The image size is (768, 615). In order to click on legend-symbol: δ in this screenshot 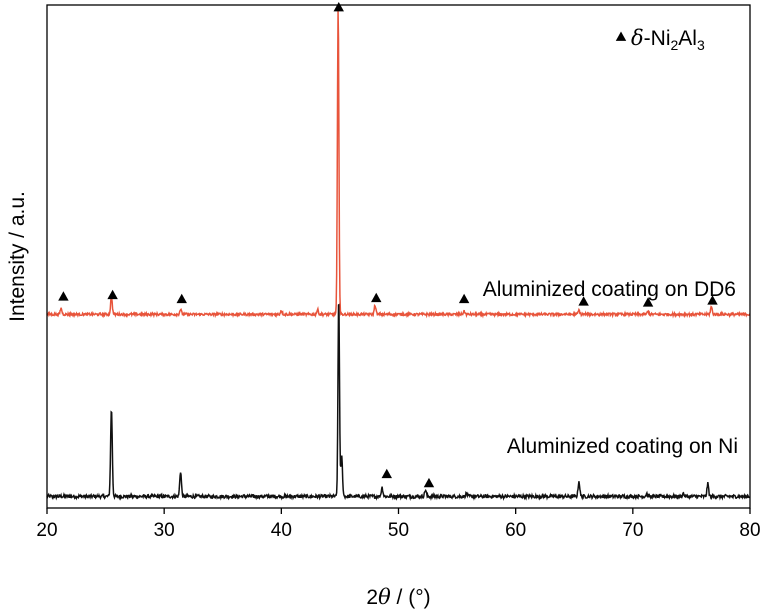, I will do `click(637, 38)`.